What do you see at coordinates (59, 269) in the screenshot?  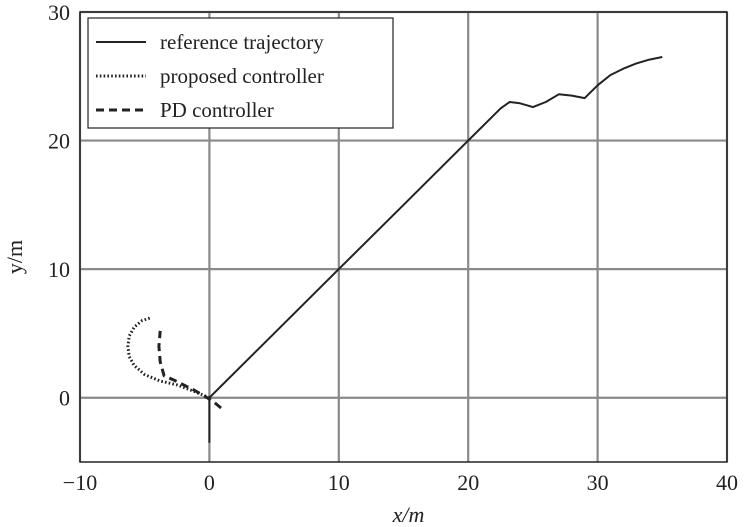 I see `y-tick-label: 10` at bounding box center [59, 269].